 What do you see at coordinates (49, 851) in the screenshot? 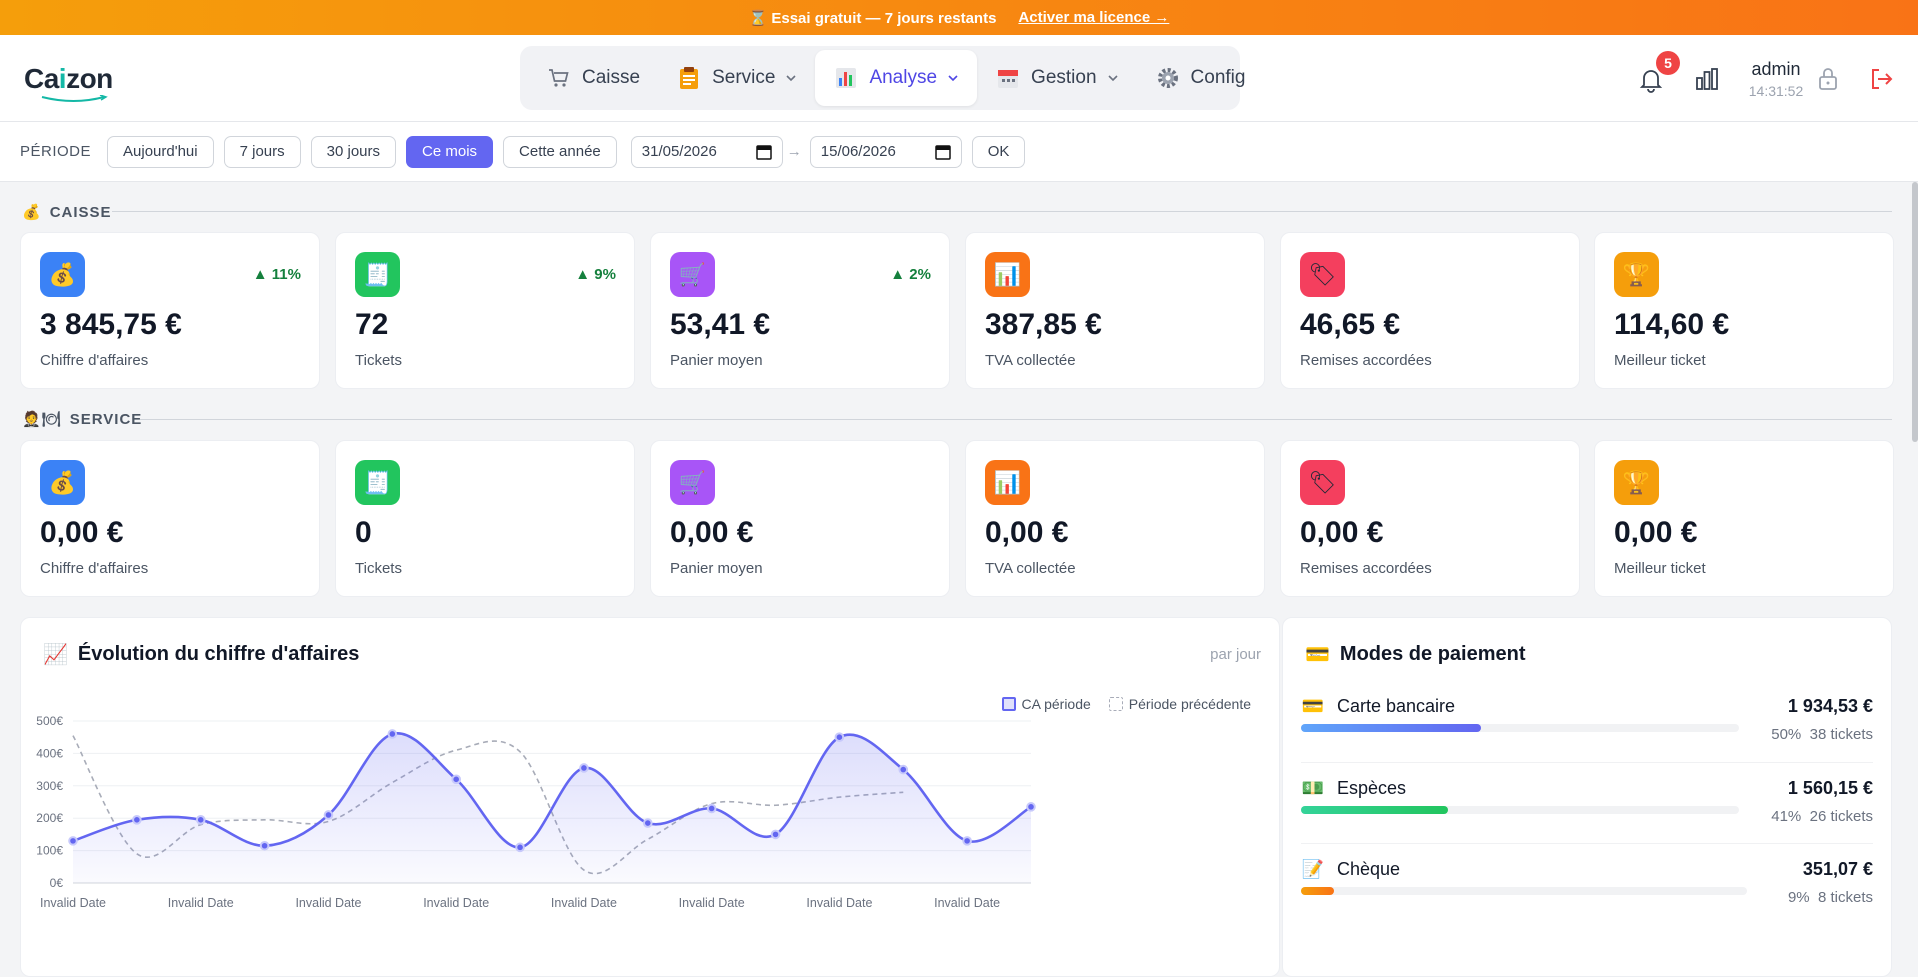
I see `y-tick-label: 100€` at bounding box center [49, 851].